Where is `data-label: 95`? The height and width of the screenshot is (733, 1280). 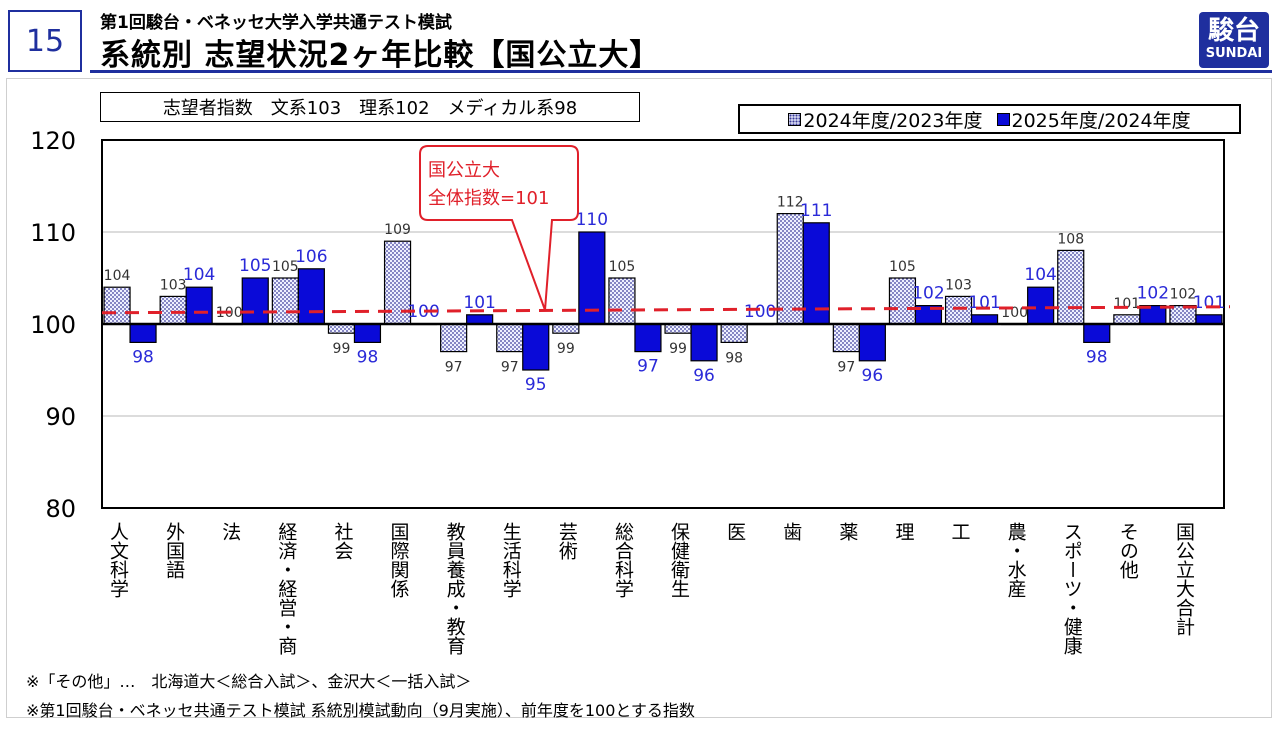
data-label: 95 is located at coordinates (536, 385).